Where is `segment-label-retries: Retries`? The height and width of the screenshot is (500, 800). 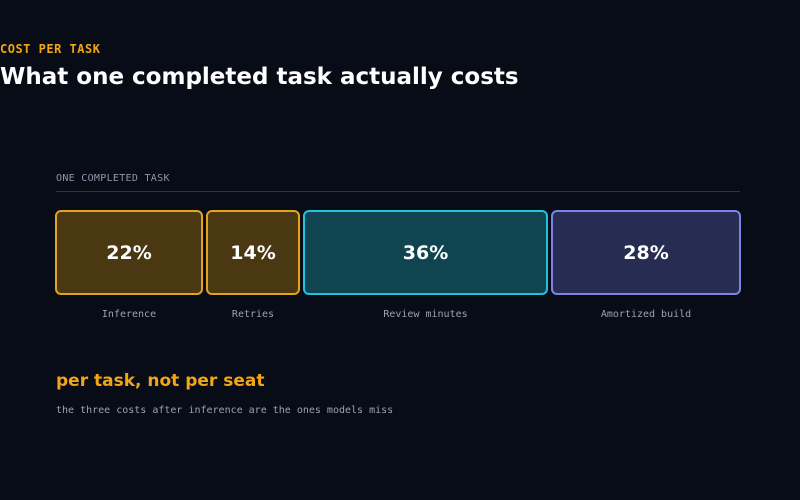
segment-label-retries: Retries is located at coordinates (253, 314).